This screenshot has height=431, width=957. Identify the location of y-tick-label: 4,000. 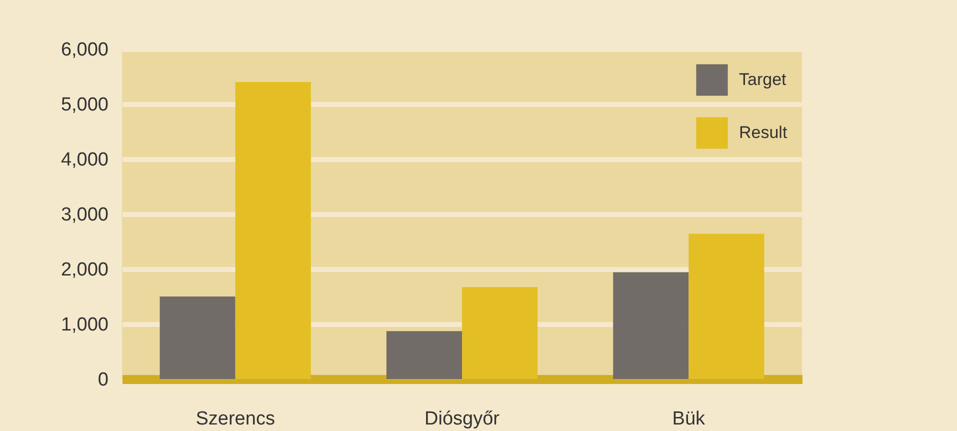
(84, 160).